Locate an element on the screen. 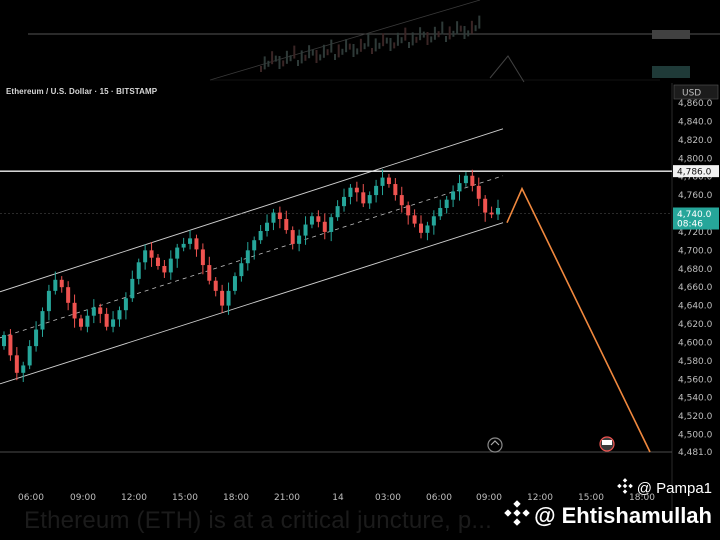 The width and height of the screenshot is (720, 540). price-tick-label: 4,720.0 is located at coordinates (695, 233).